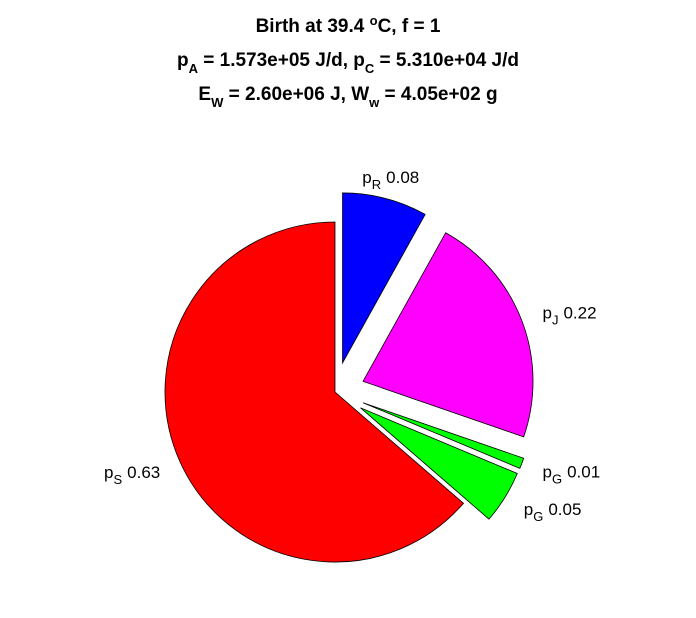  I want to click on text-run: = 1.573e+05 J/d, p, so click(281, 60).